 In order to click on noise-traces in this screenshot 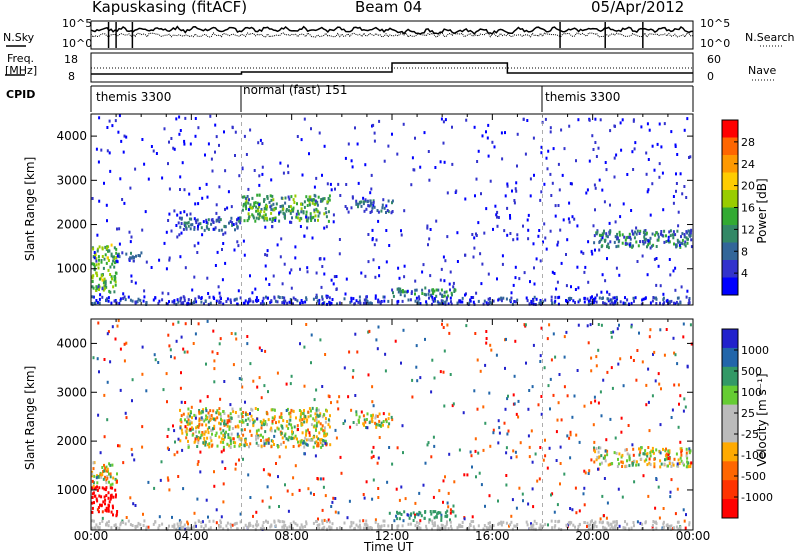, I will do `click(392, 35)`.